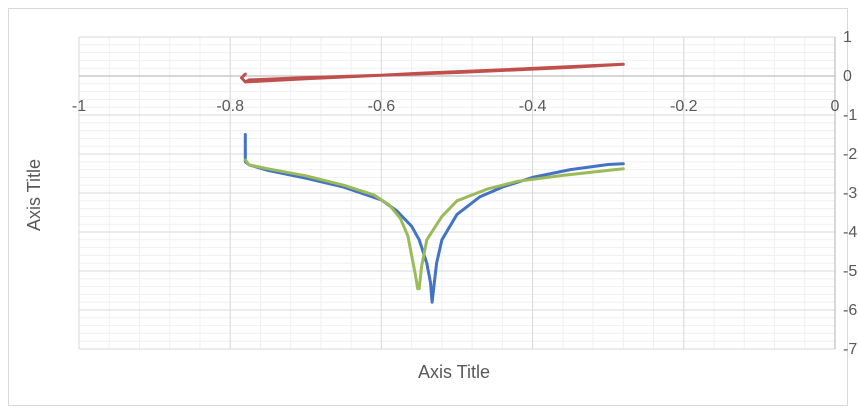 This screenshot has height=414, width=858. I want to click on y-tick-label: -6, so click(850, 310).